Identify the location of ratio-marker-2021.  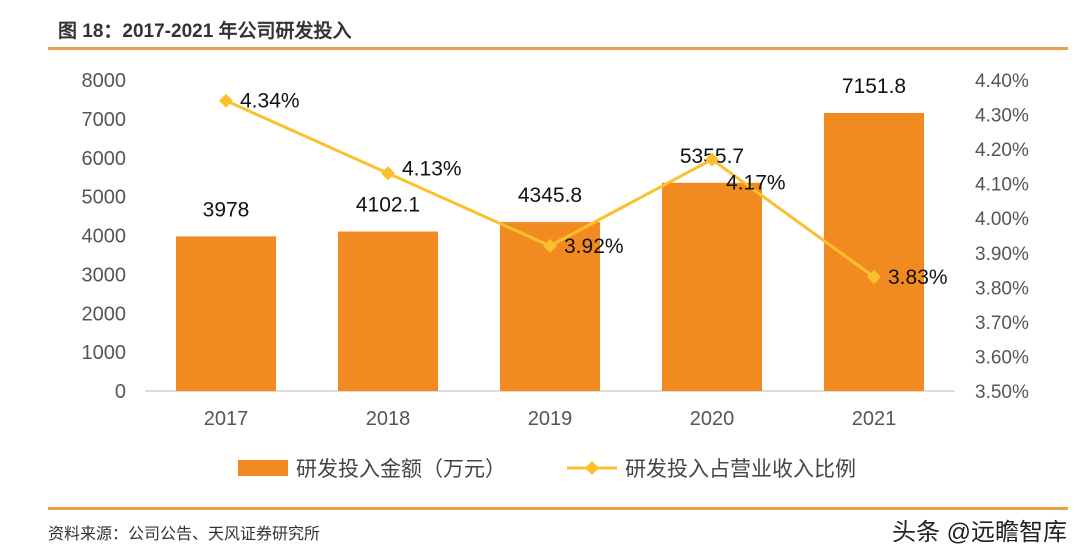
(874, 276).